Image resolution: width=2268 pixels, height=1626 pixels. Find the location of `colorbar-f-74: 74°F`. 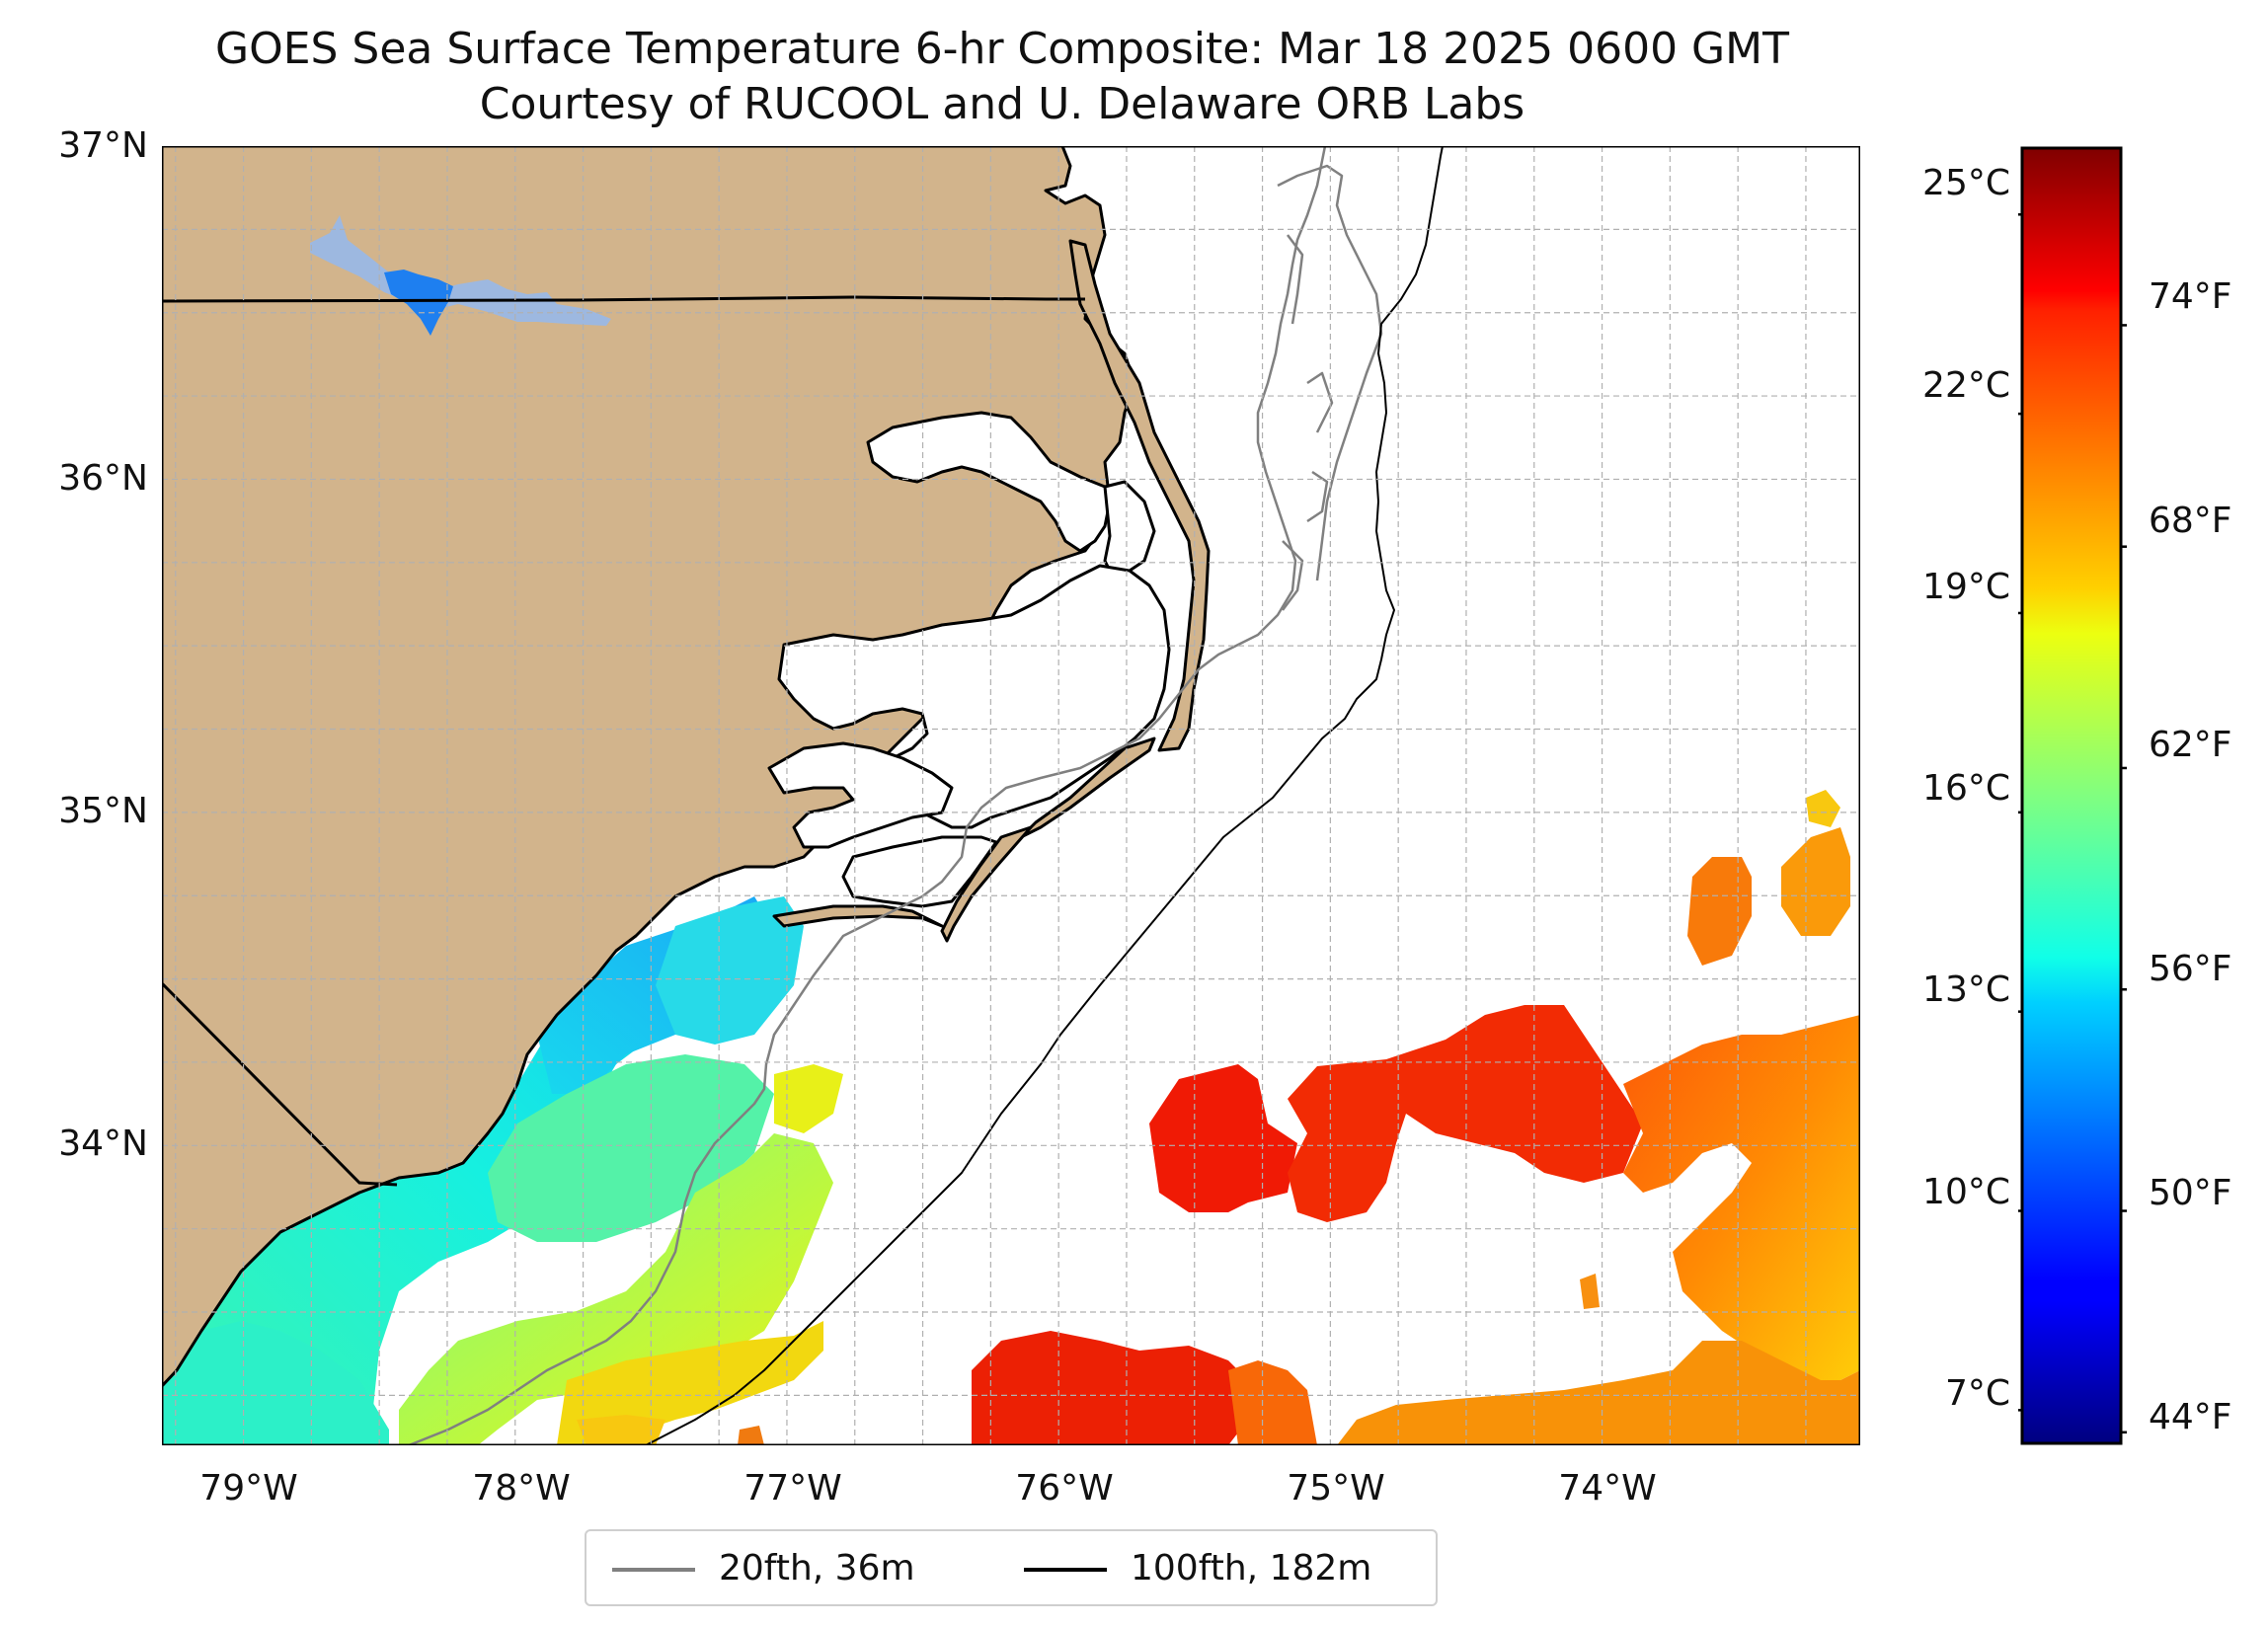

colorbar-f-74: 74°F is located at coordinates (2190, 296).